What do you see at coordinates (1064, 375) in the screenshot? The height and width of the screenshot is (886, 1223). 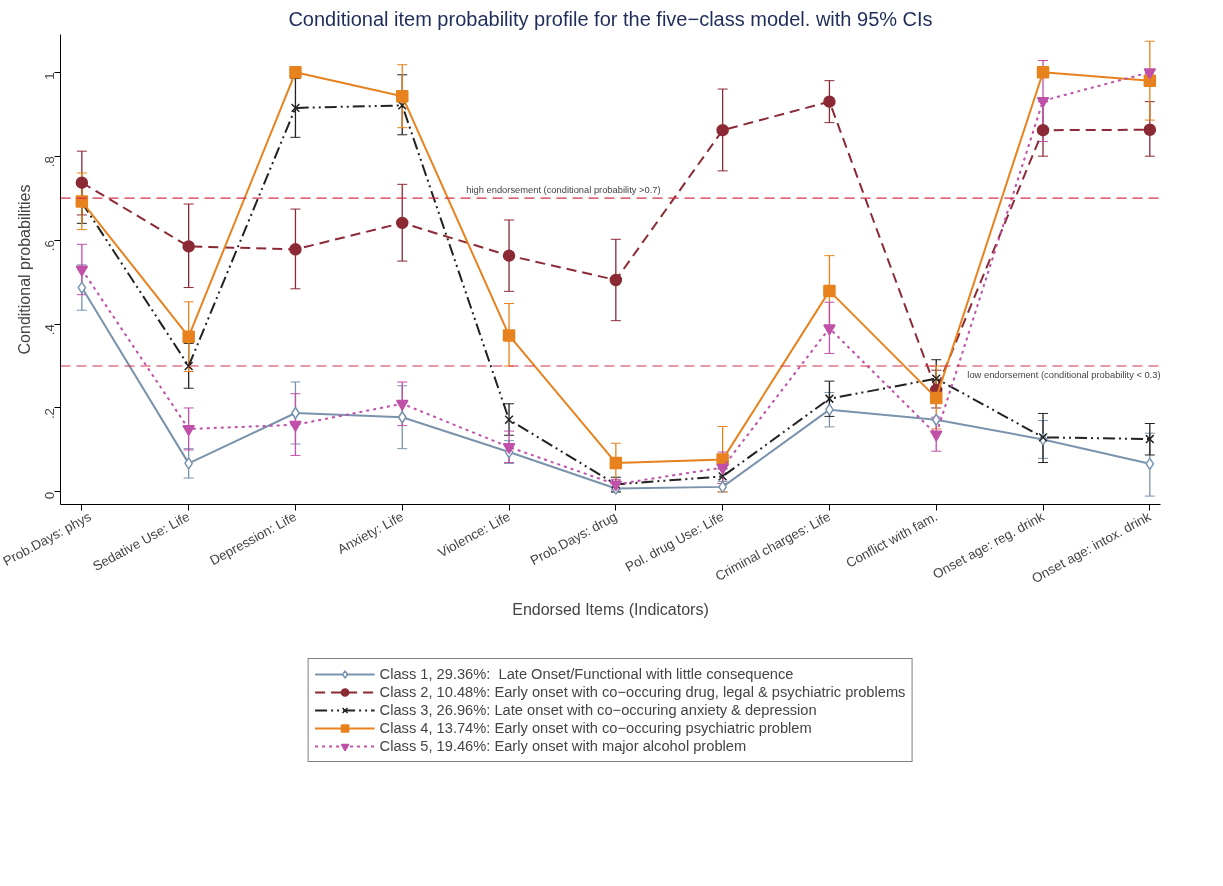 I see `ref-line-label: low endorsement (conditional probability < 0.3)` at bounding box center [1064, 375].